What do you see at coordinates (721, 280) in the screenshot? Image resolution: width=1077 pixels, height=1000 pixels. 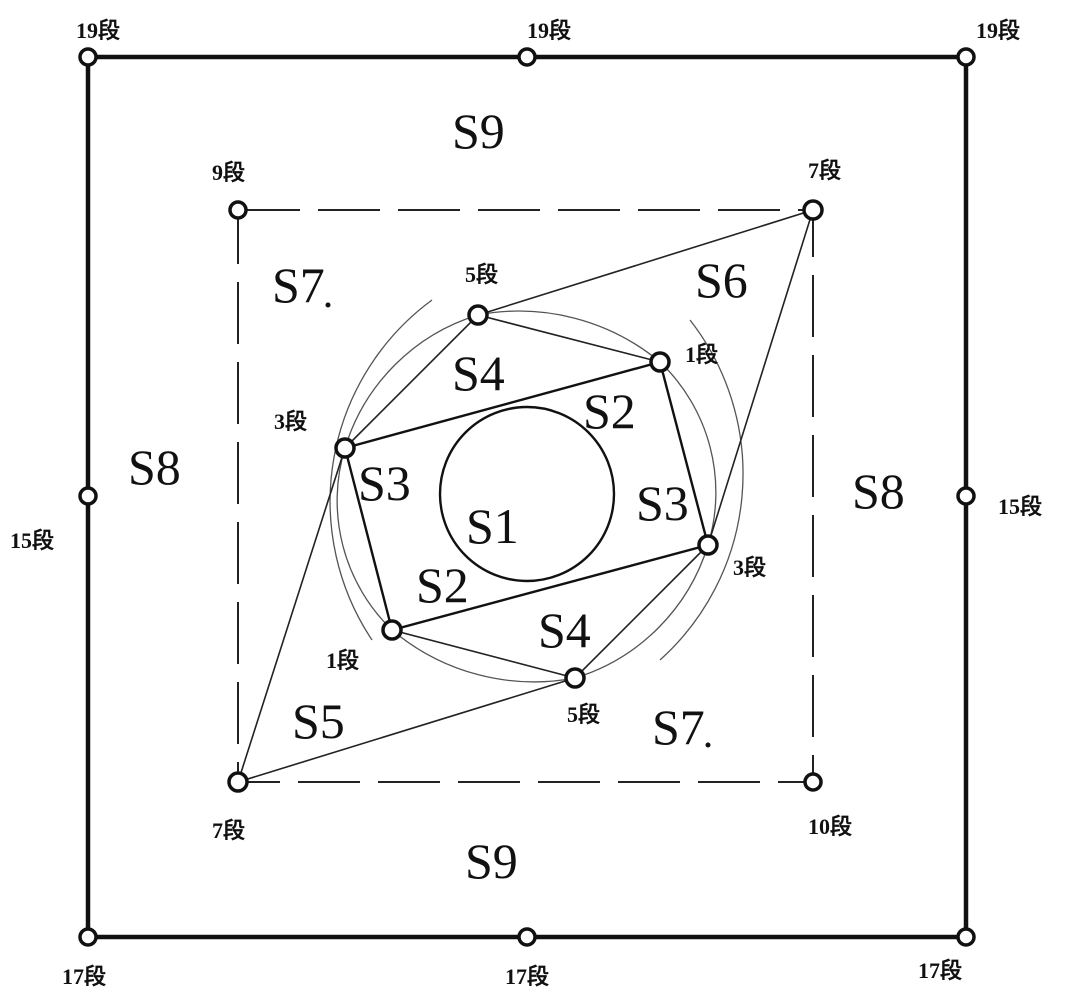 I see `region-s6: S6` at bounding box center [721, 280].